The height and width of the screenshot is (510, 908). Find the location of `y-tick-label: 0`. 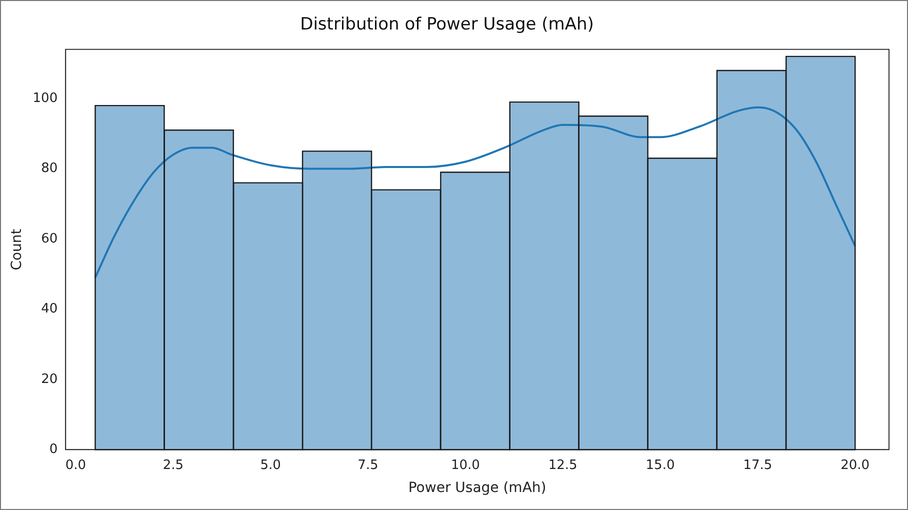

y-tick-label: 0 is located at coordinates (53, 449).